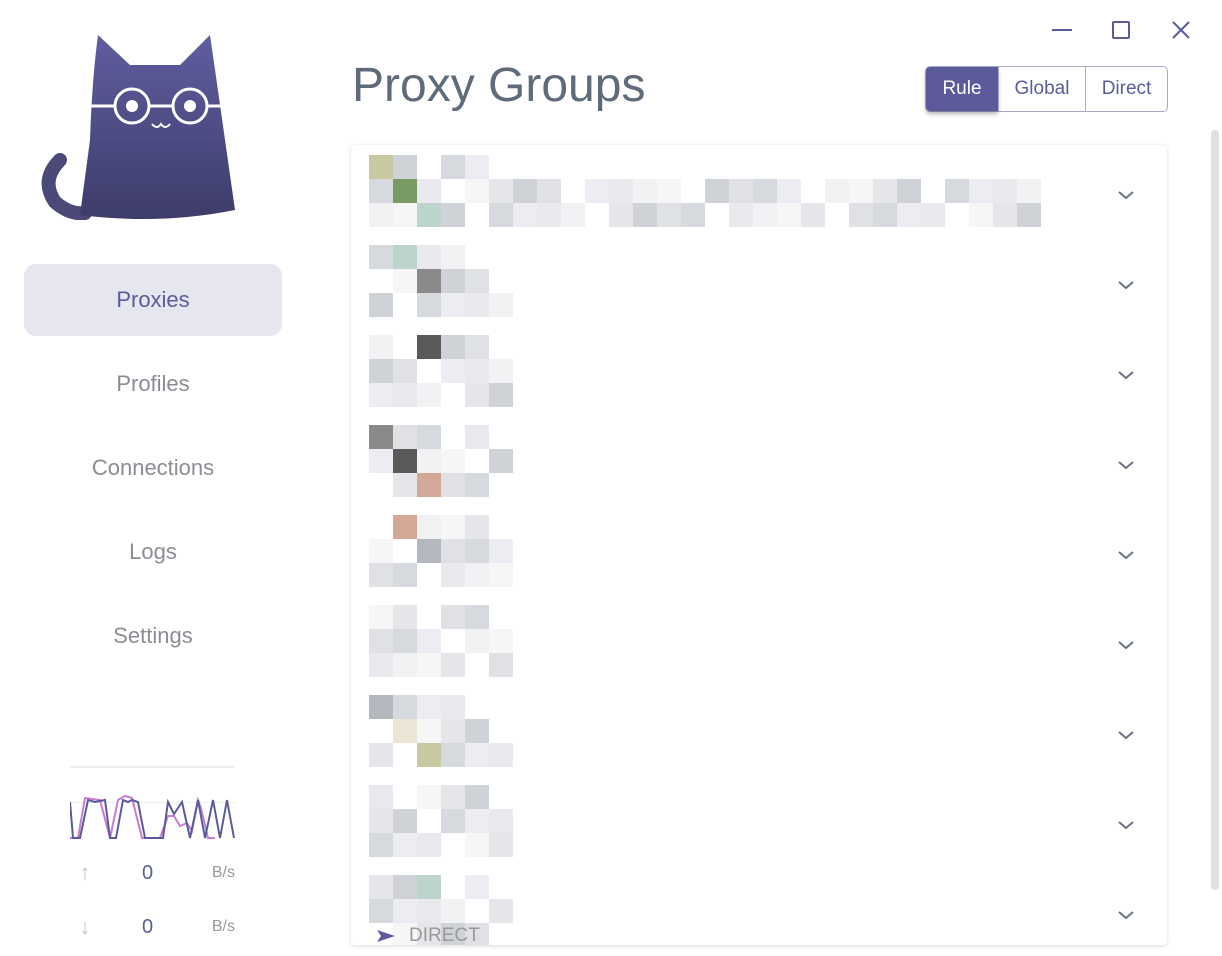  Describe the element at coordinates (153, 467) in the screenshot. I see `nav-item-connections: Connections` at that location.